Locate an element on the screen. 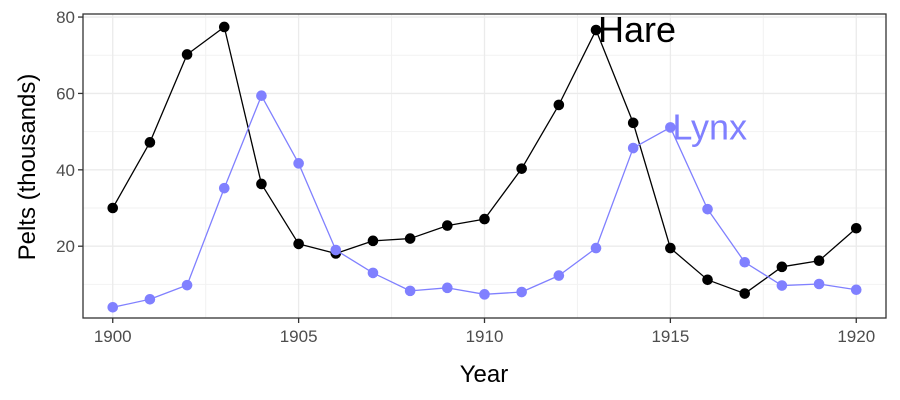 This screenshot has height=400, width=900. y-tick-label: 40 is located at coordinates (65, 170).